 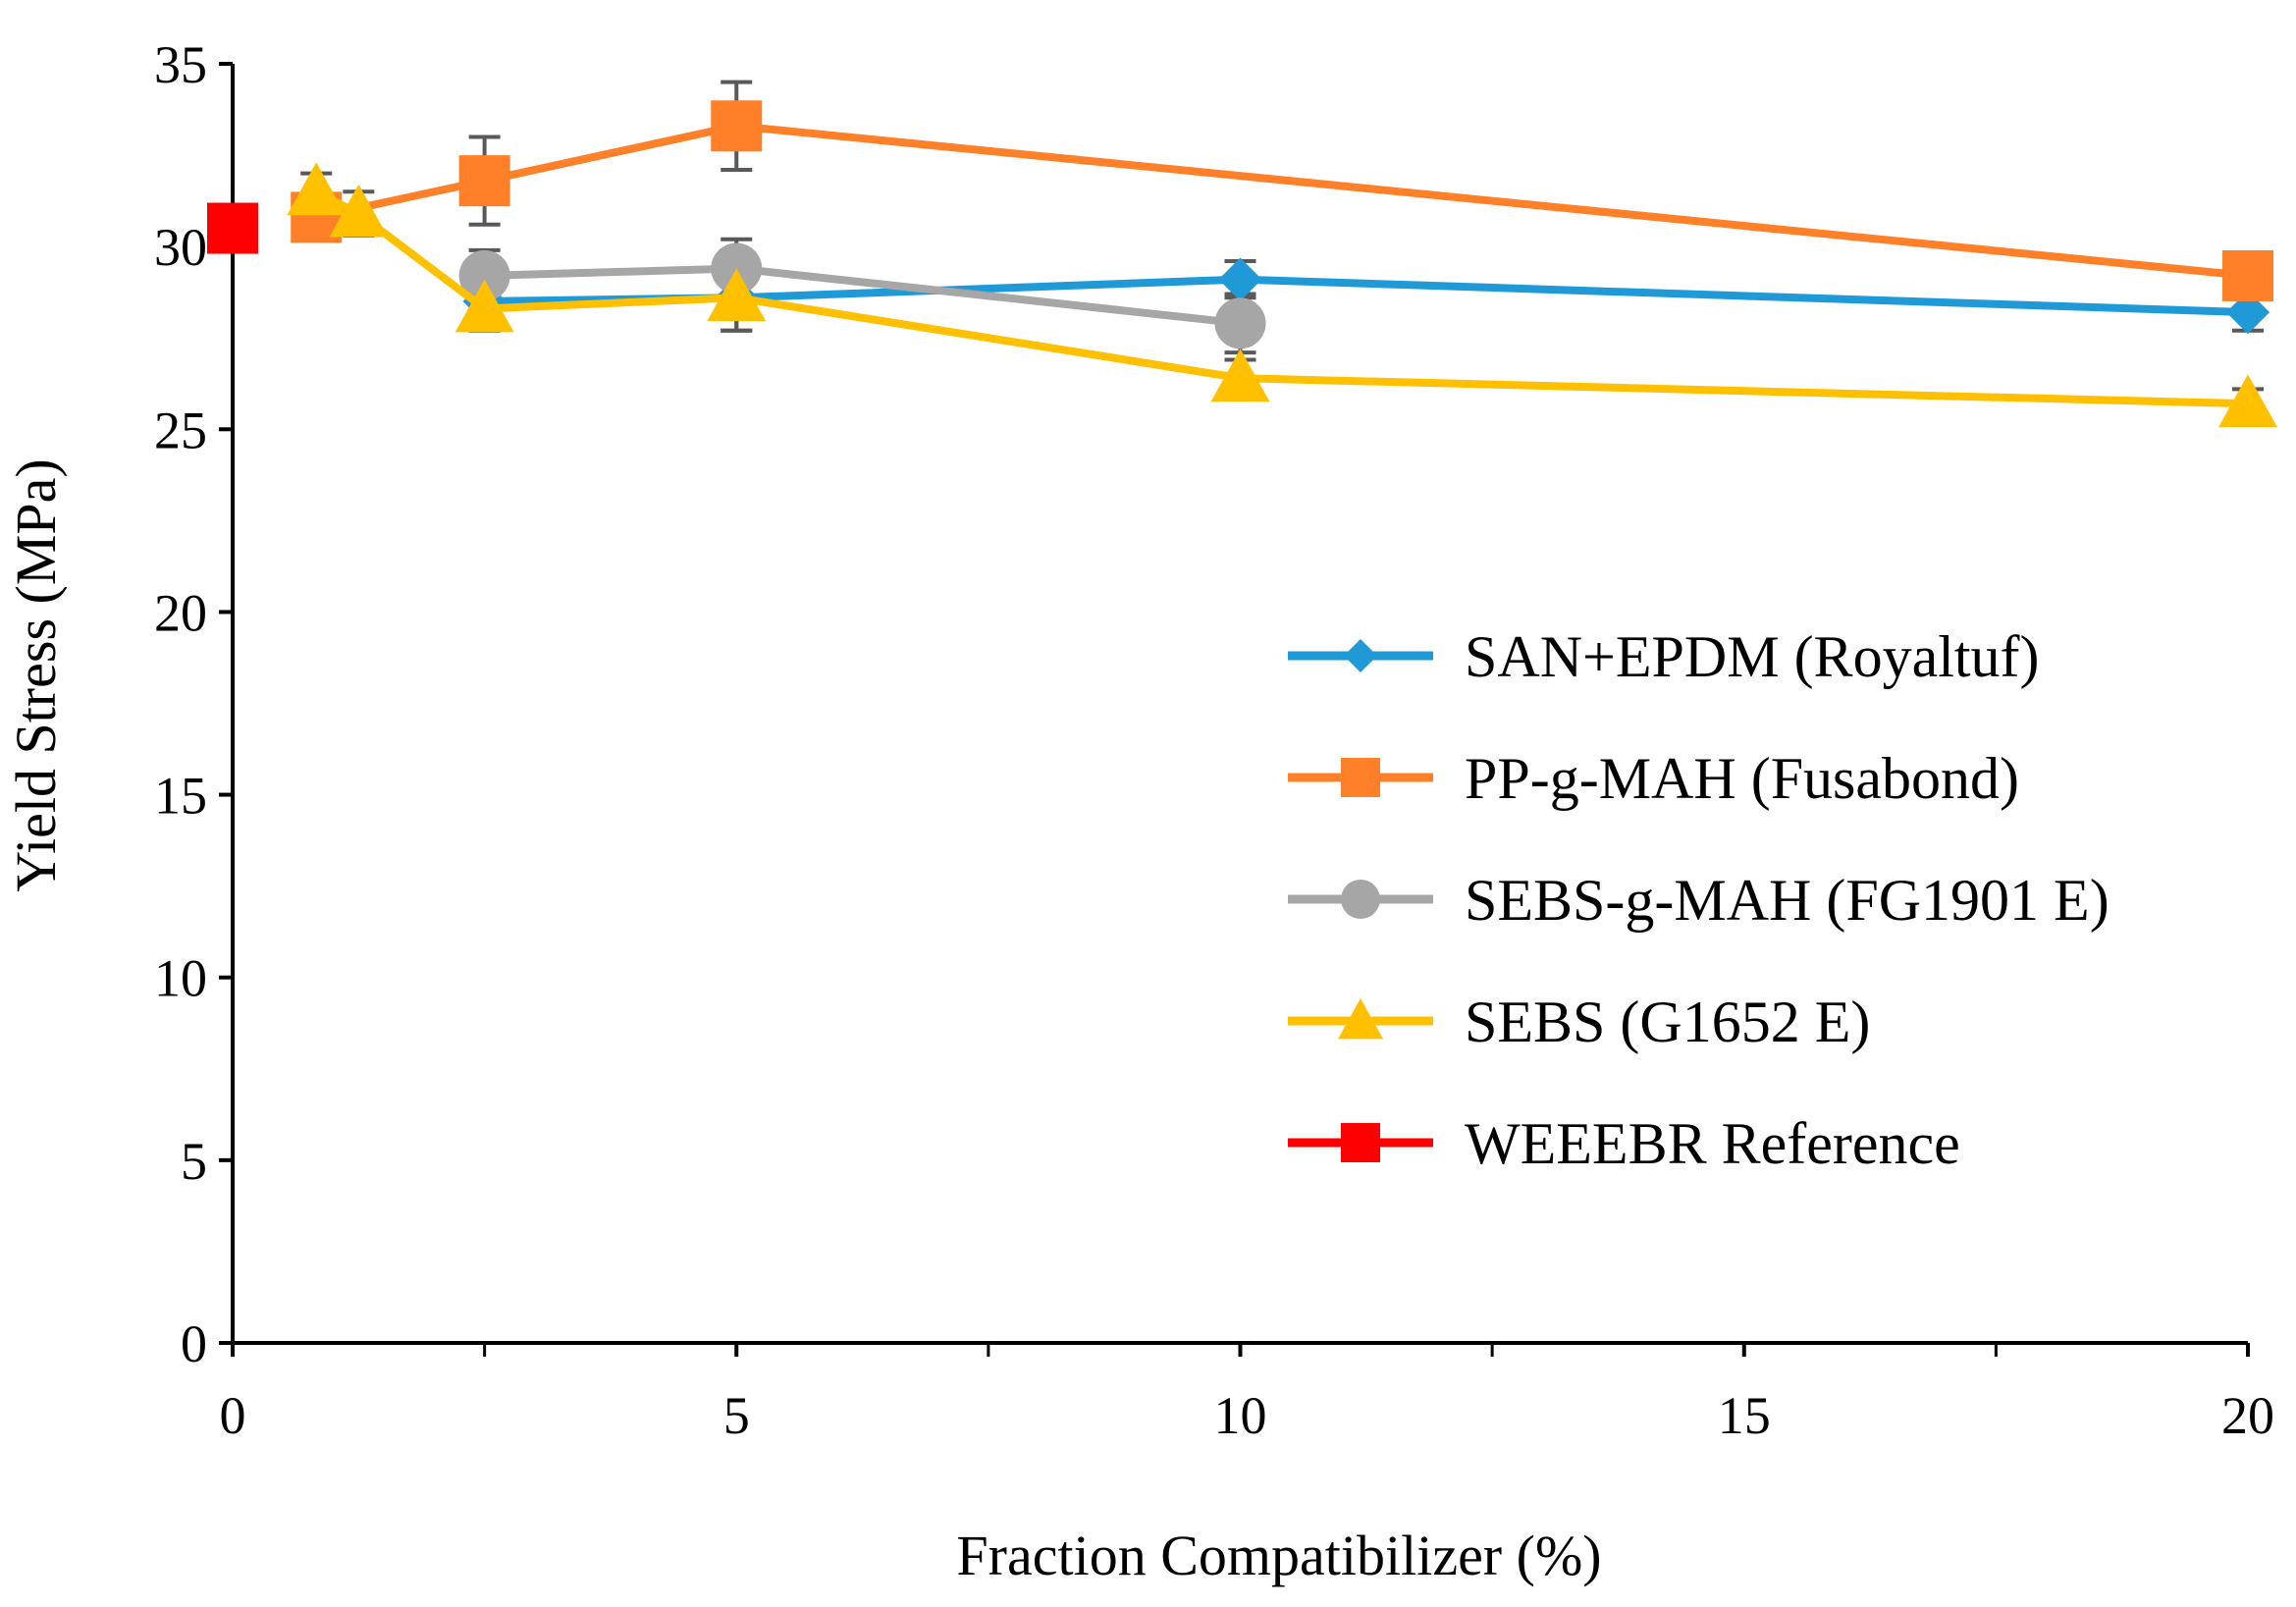 I want to click on legend-item: WEEEBR Reference, so click(x=1624, y=1144).